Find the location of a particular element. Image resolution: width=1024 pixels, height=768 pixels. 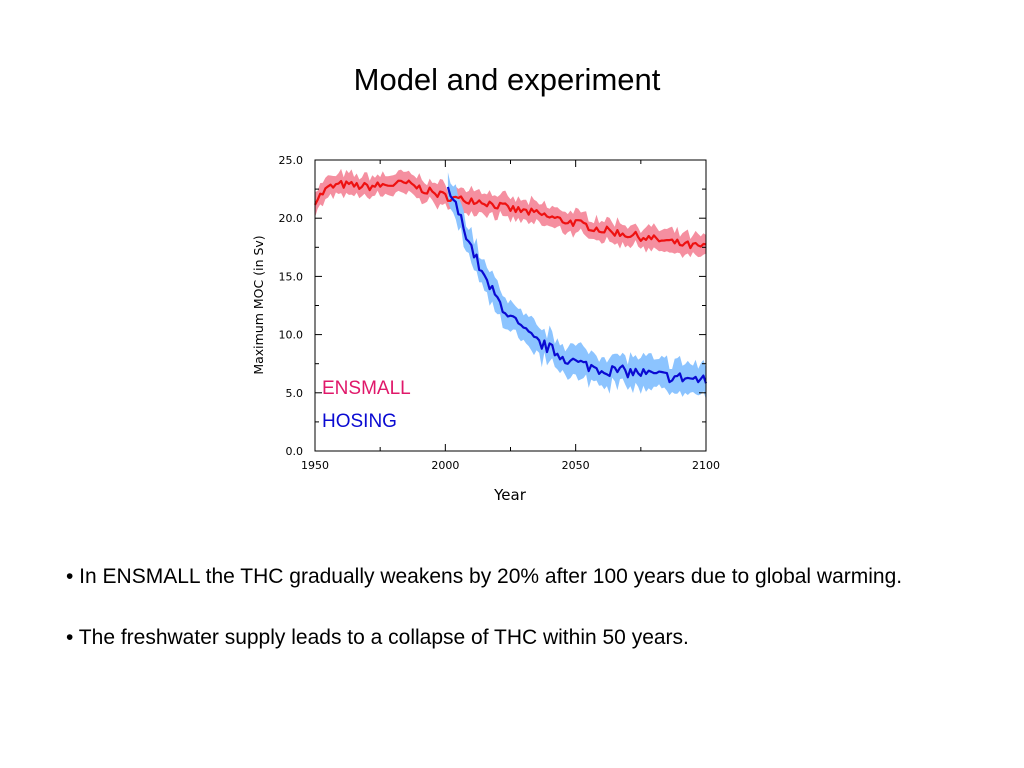

hosing-series-line is located at coordinates (577, 285).